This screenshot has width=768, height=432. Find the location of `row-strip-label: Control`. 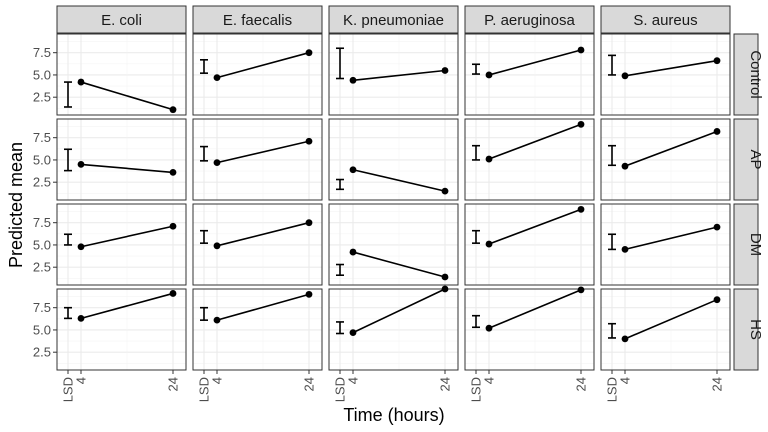

row-strip-label: Control is located at coordinates (755, 74).